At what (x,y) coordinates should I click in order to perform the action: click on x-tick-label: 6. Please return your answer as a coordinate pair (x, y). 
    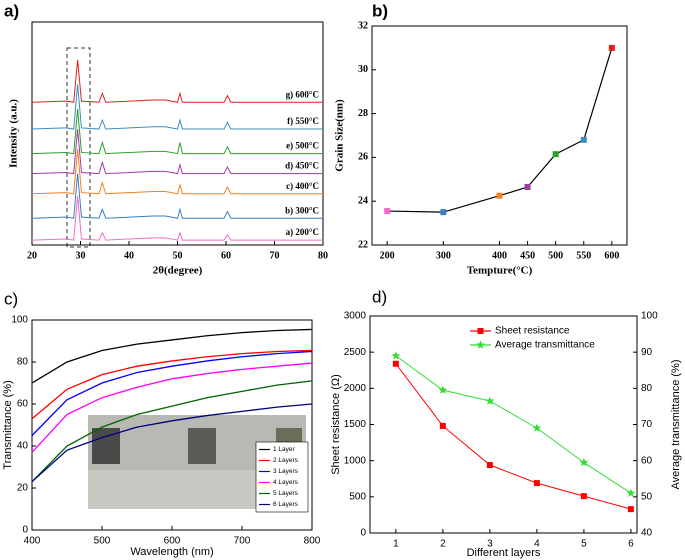
    Looking at the image, I should click on (631, 544).